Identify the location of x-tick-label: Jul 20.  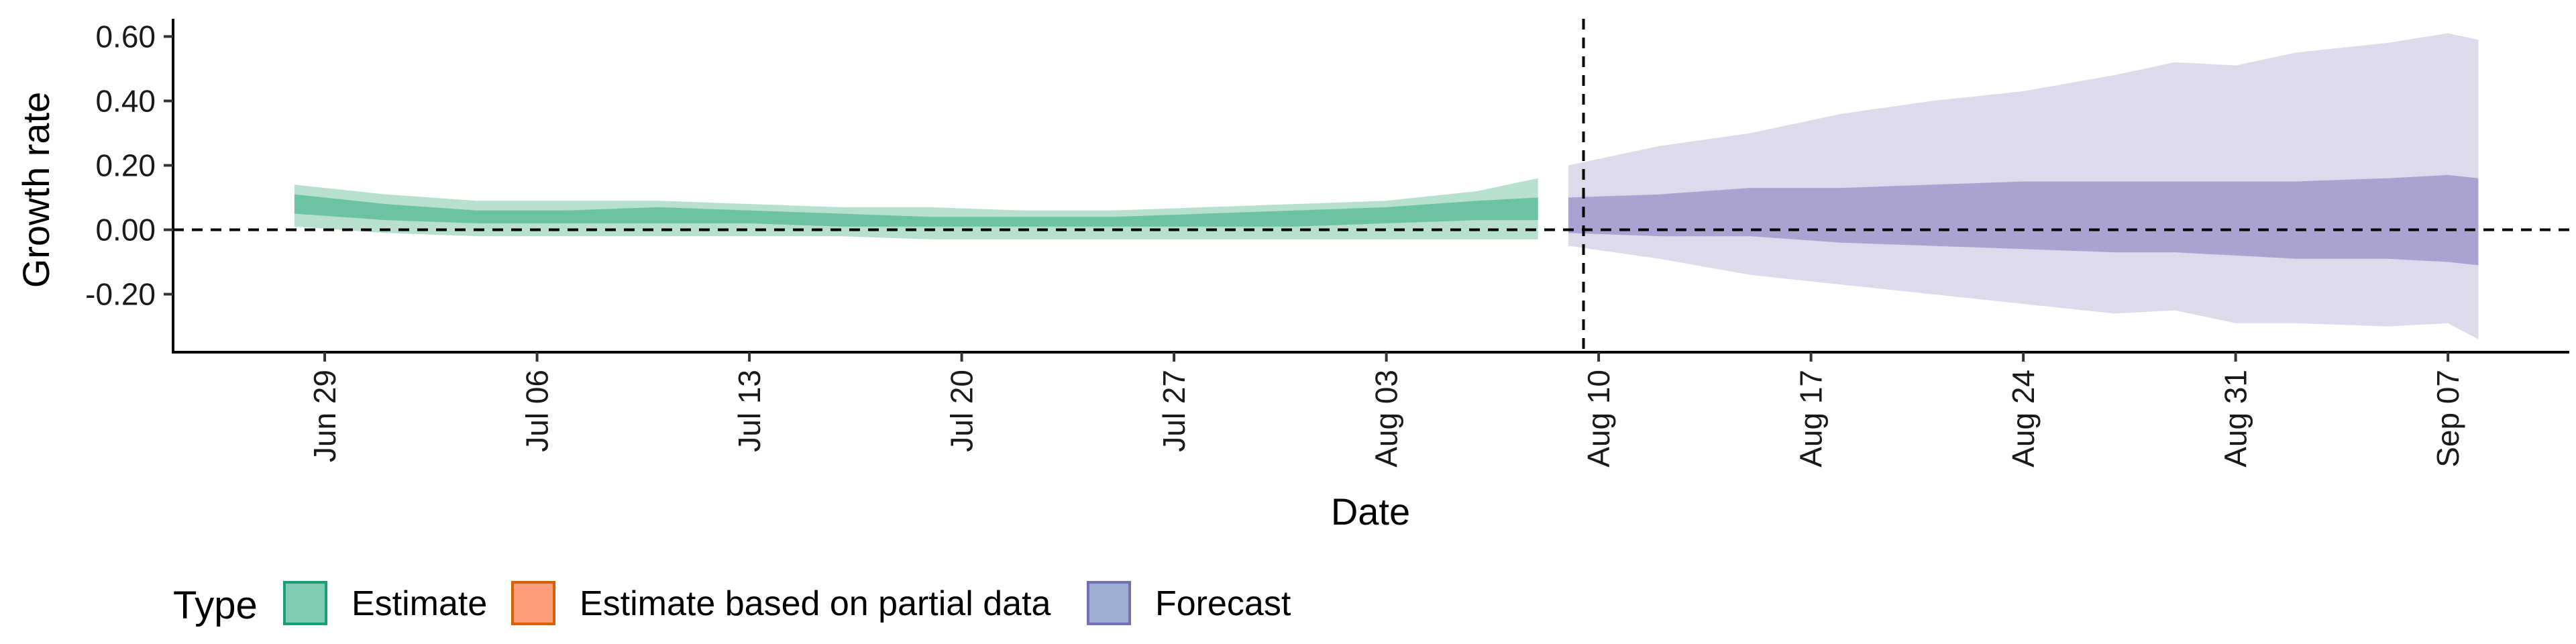
(962, 411).